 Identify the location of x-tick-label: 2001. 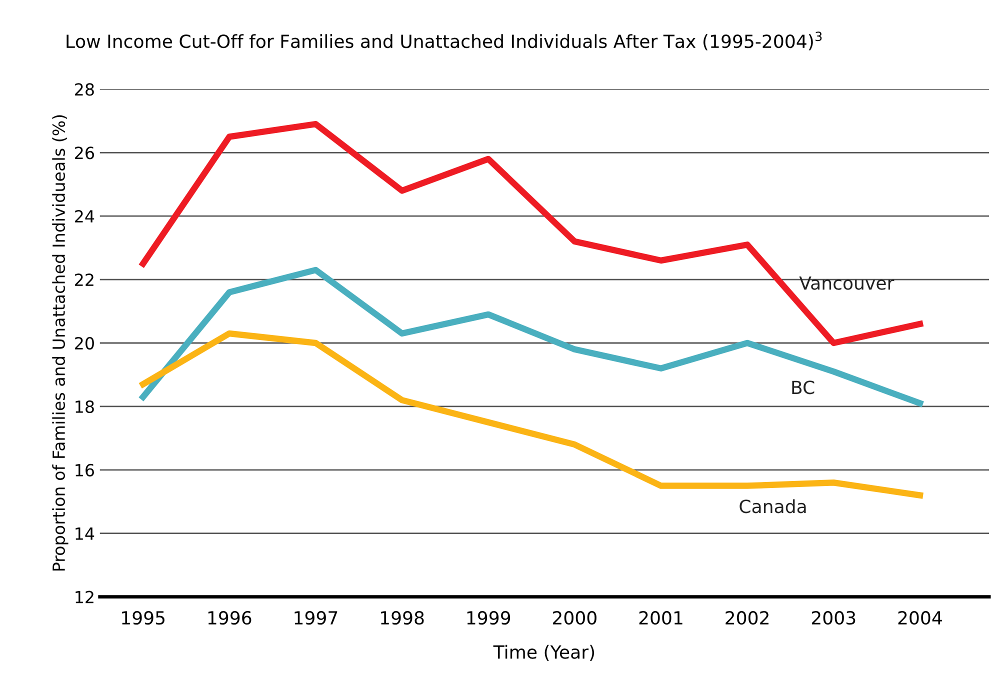
(660, 618).